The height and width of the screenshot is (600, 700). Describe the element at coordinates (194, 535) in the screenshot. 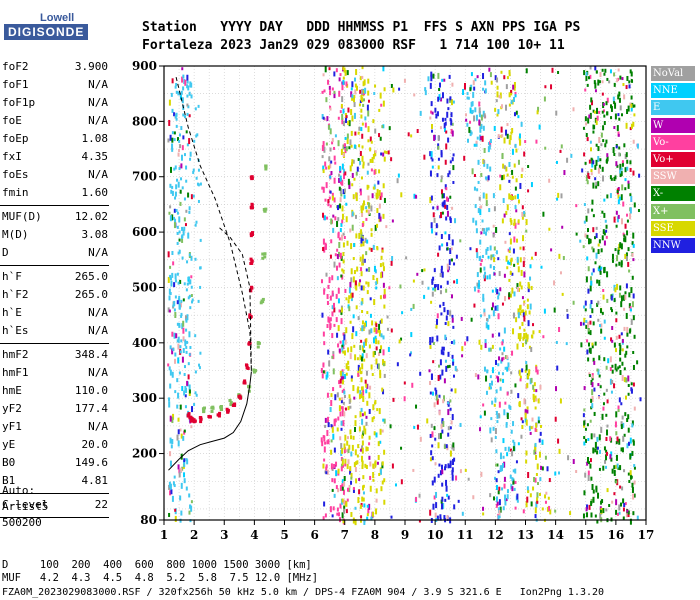

I see `x-tick-label: 2` at that location.